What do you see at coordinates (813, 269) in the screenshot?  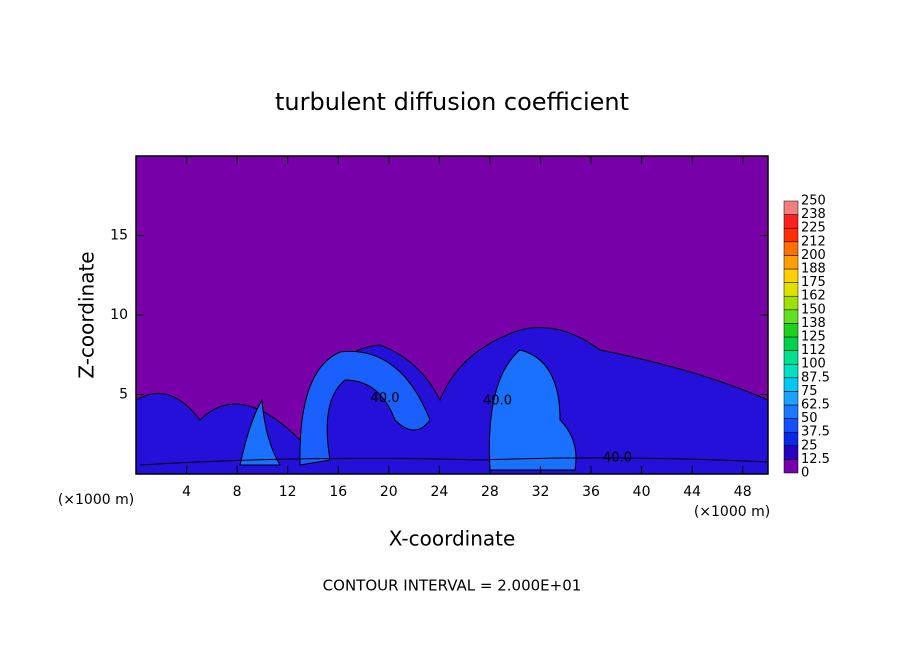 I see `colorbar-label: 188` at bounding box center [813, 269].